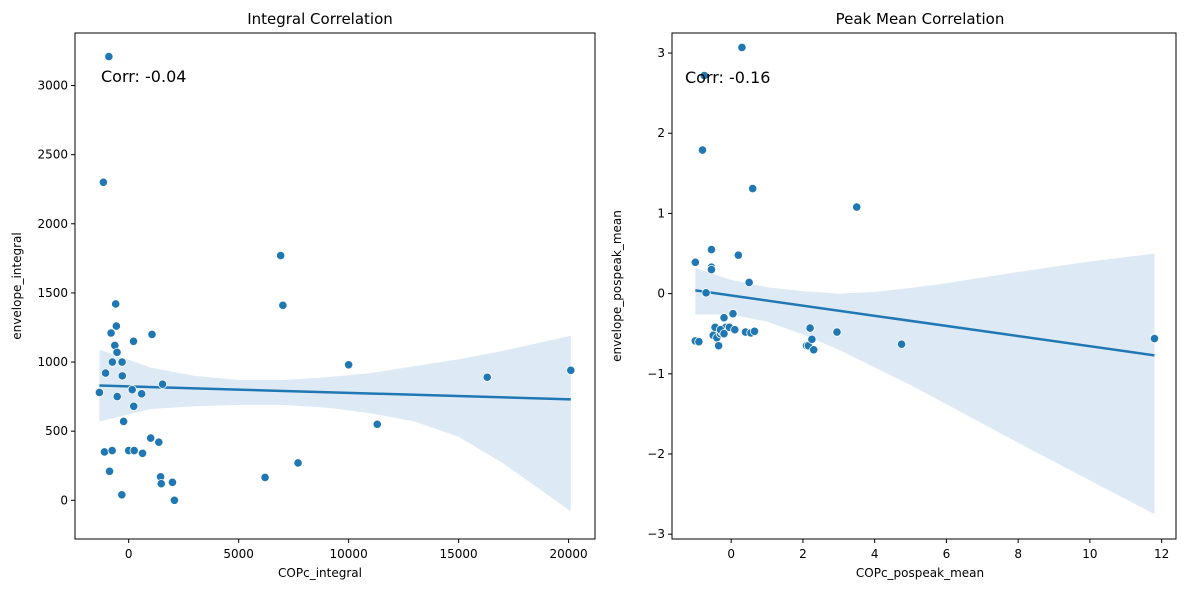 This screenshot has height=590, width=1189. What do you see at coordinates (947, 554) in the screenshot?
I see `x-tick-label: 6` at bounding box center [947, 554].